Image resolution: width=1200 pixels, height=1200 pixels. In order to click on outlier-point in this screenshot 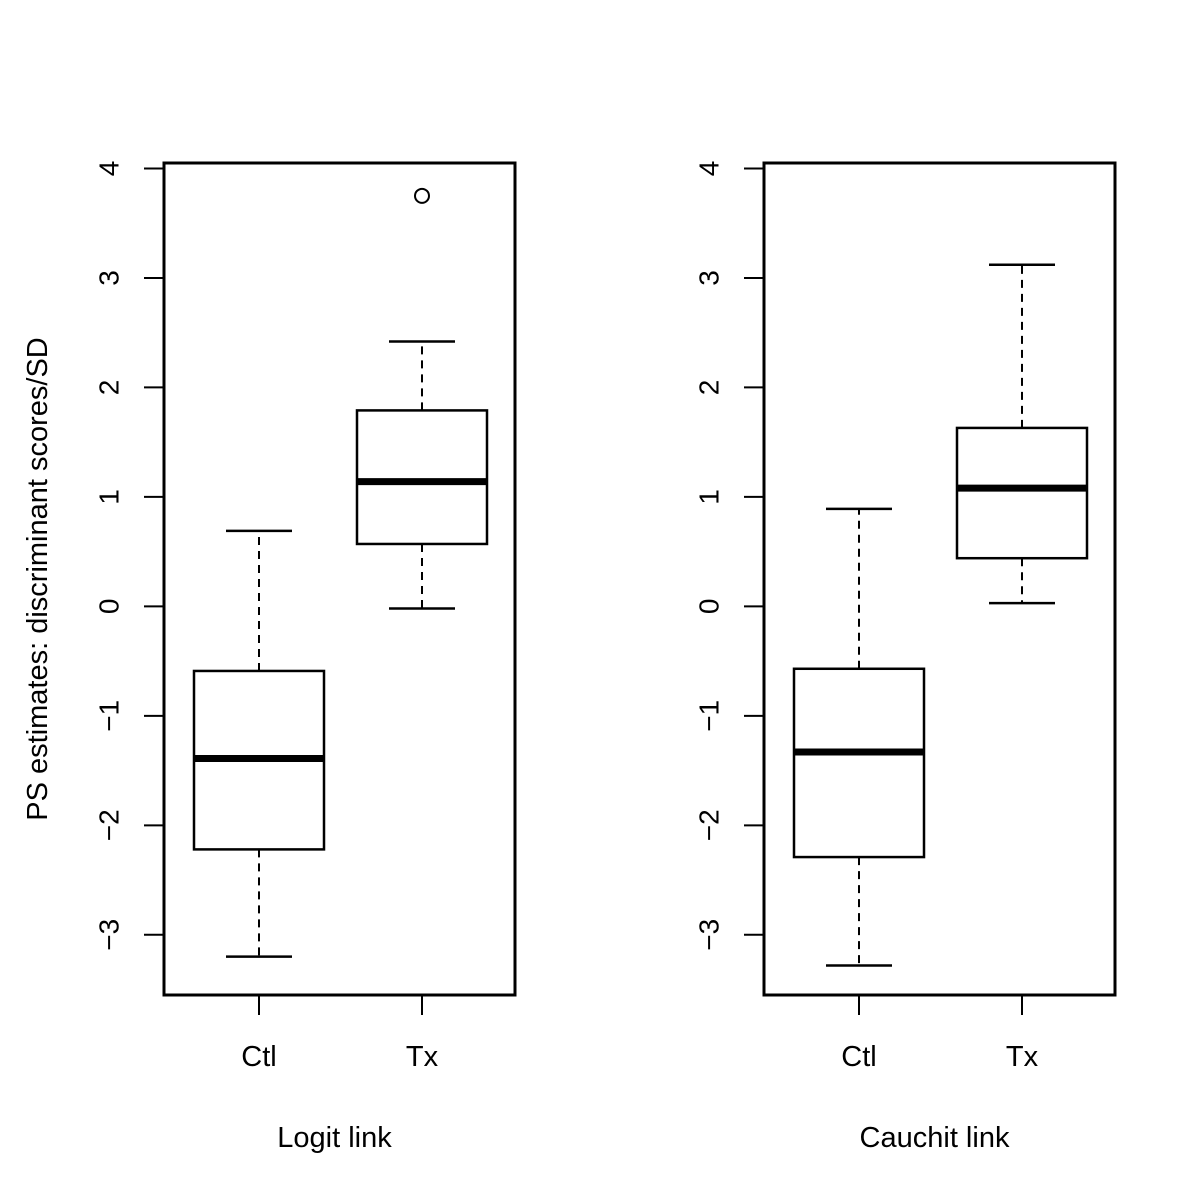, I will do `click(422, 195)`.